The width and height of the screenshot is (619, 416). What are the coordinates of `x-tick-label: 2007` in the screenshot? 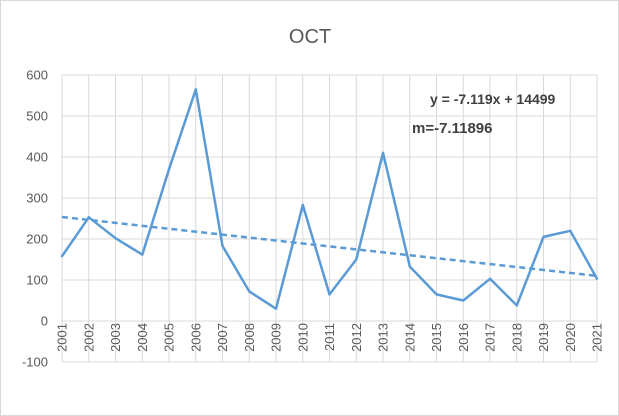 It's located at (222, 337).